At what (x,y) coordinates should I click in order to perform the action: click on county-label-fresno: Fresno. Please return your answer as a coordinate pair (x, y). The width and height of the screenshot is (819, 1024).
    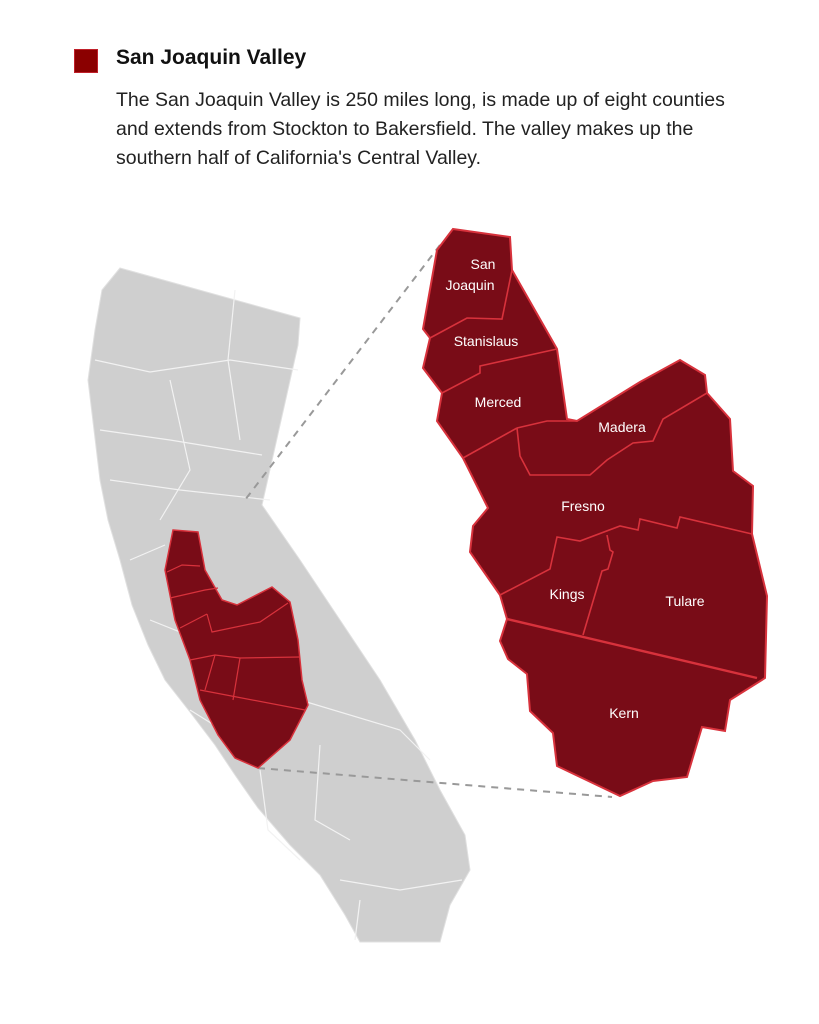
    Looking at the image, I should click on (583, 506).